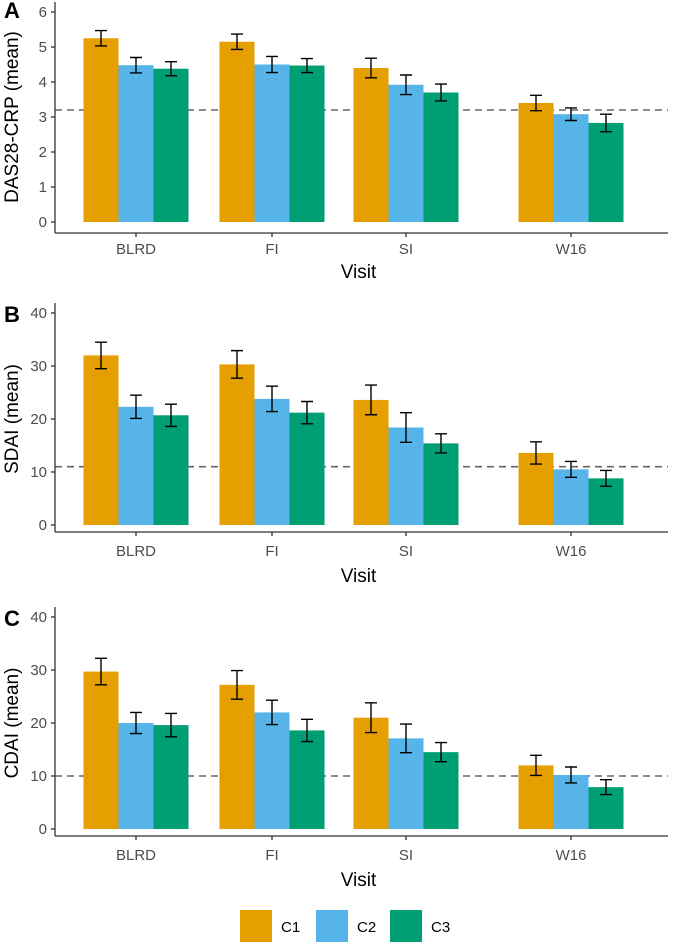 This screenshot has height=944, width=678. Describe the element at coordinates (12, 117) in the screenshot. I see `y-axis-title: DAS28-CRP (mean)` at that location.